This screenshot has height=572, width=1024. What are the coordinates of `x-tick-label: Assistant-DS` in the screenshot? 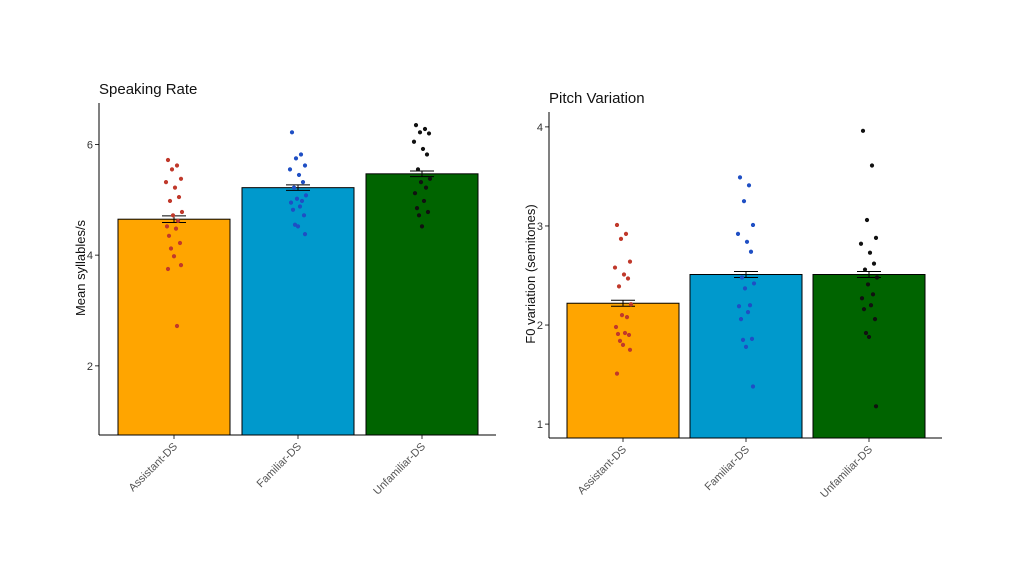 It's located at (602, 470).